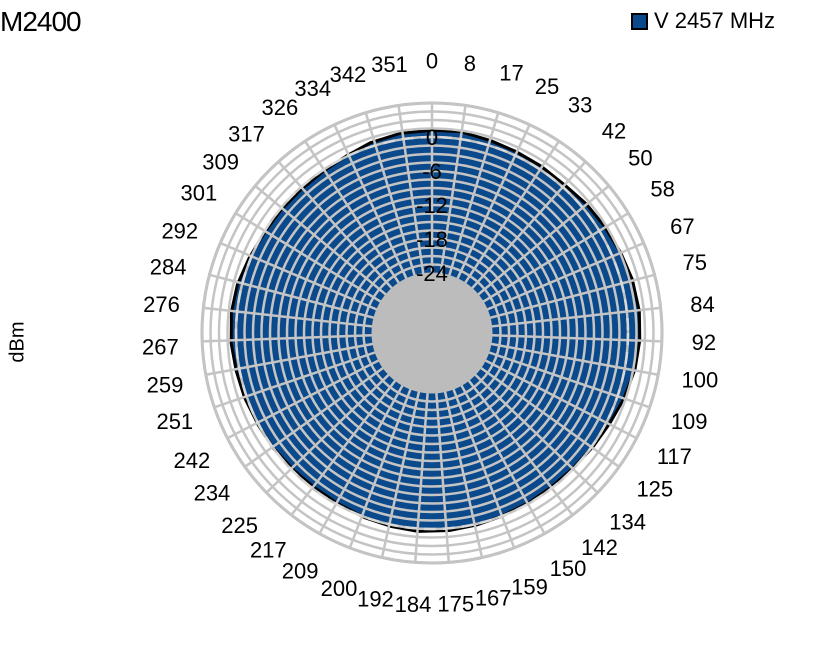 Image resolution: width=821 pixels, height=652 pixels. I want to click on radial-tick-label: -24, so click(432, 273).